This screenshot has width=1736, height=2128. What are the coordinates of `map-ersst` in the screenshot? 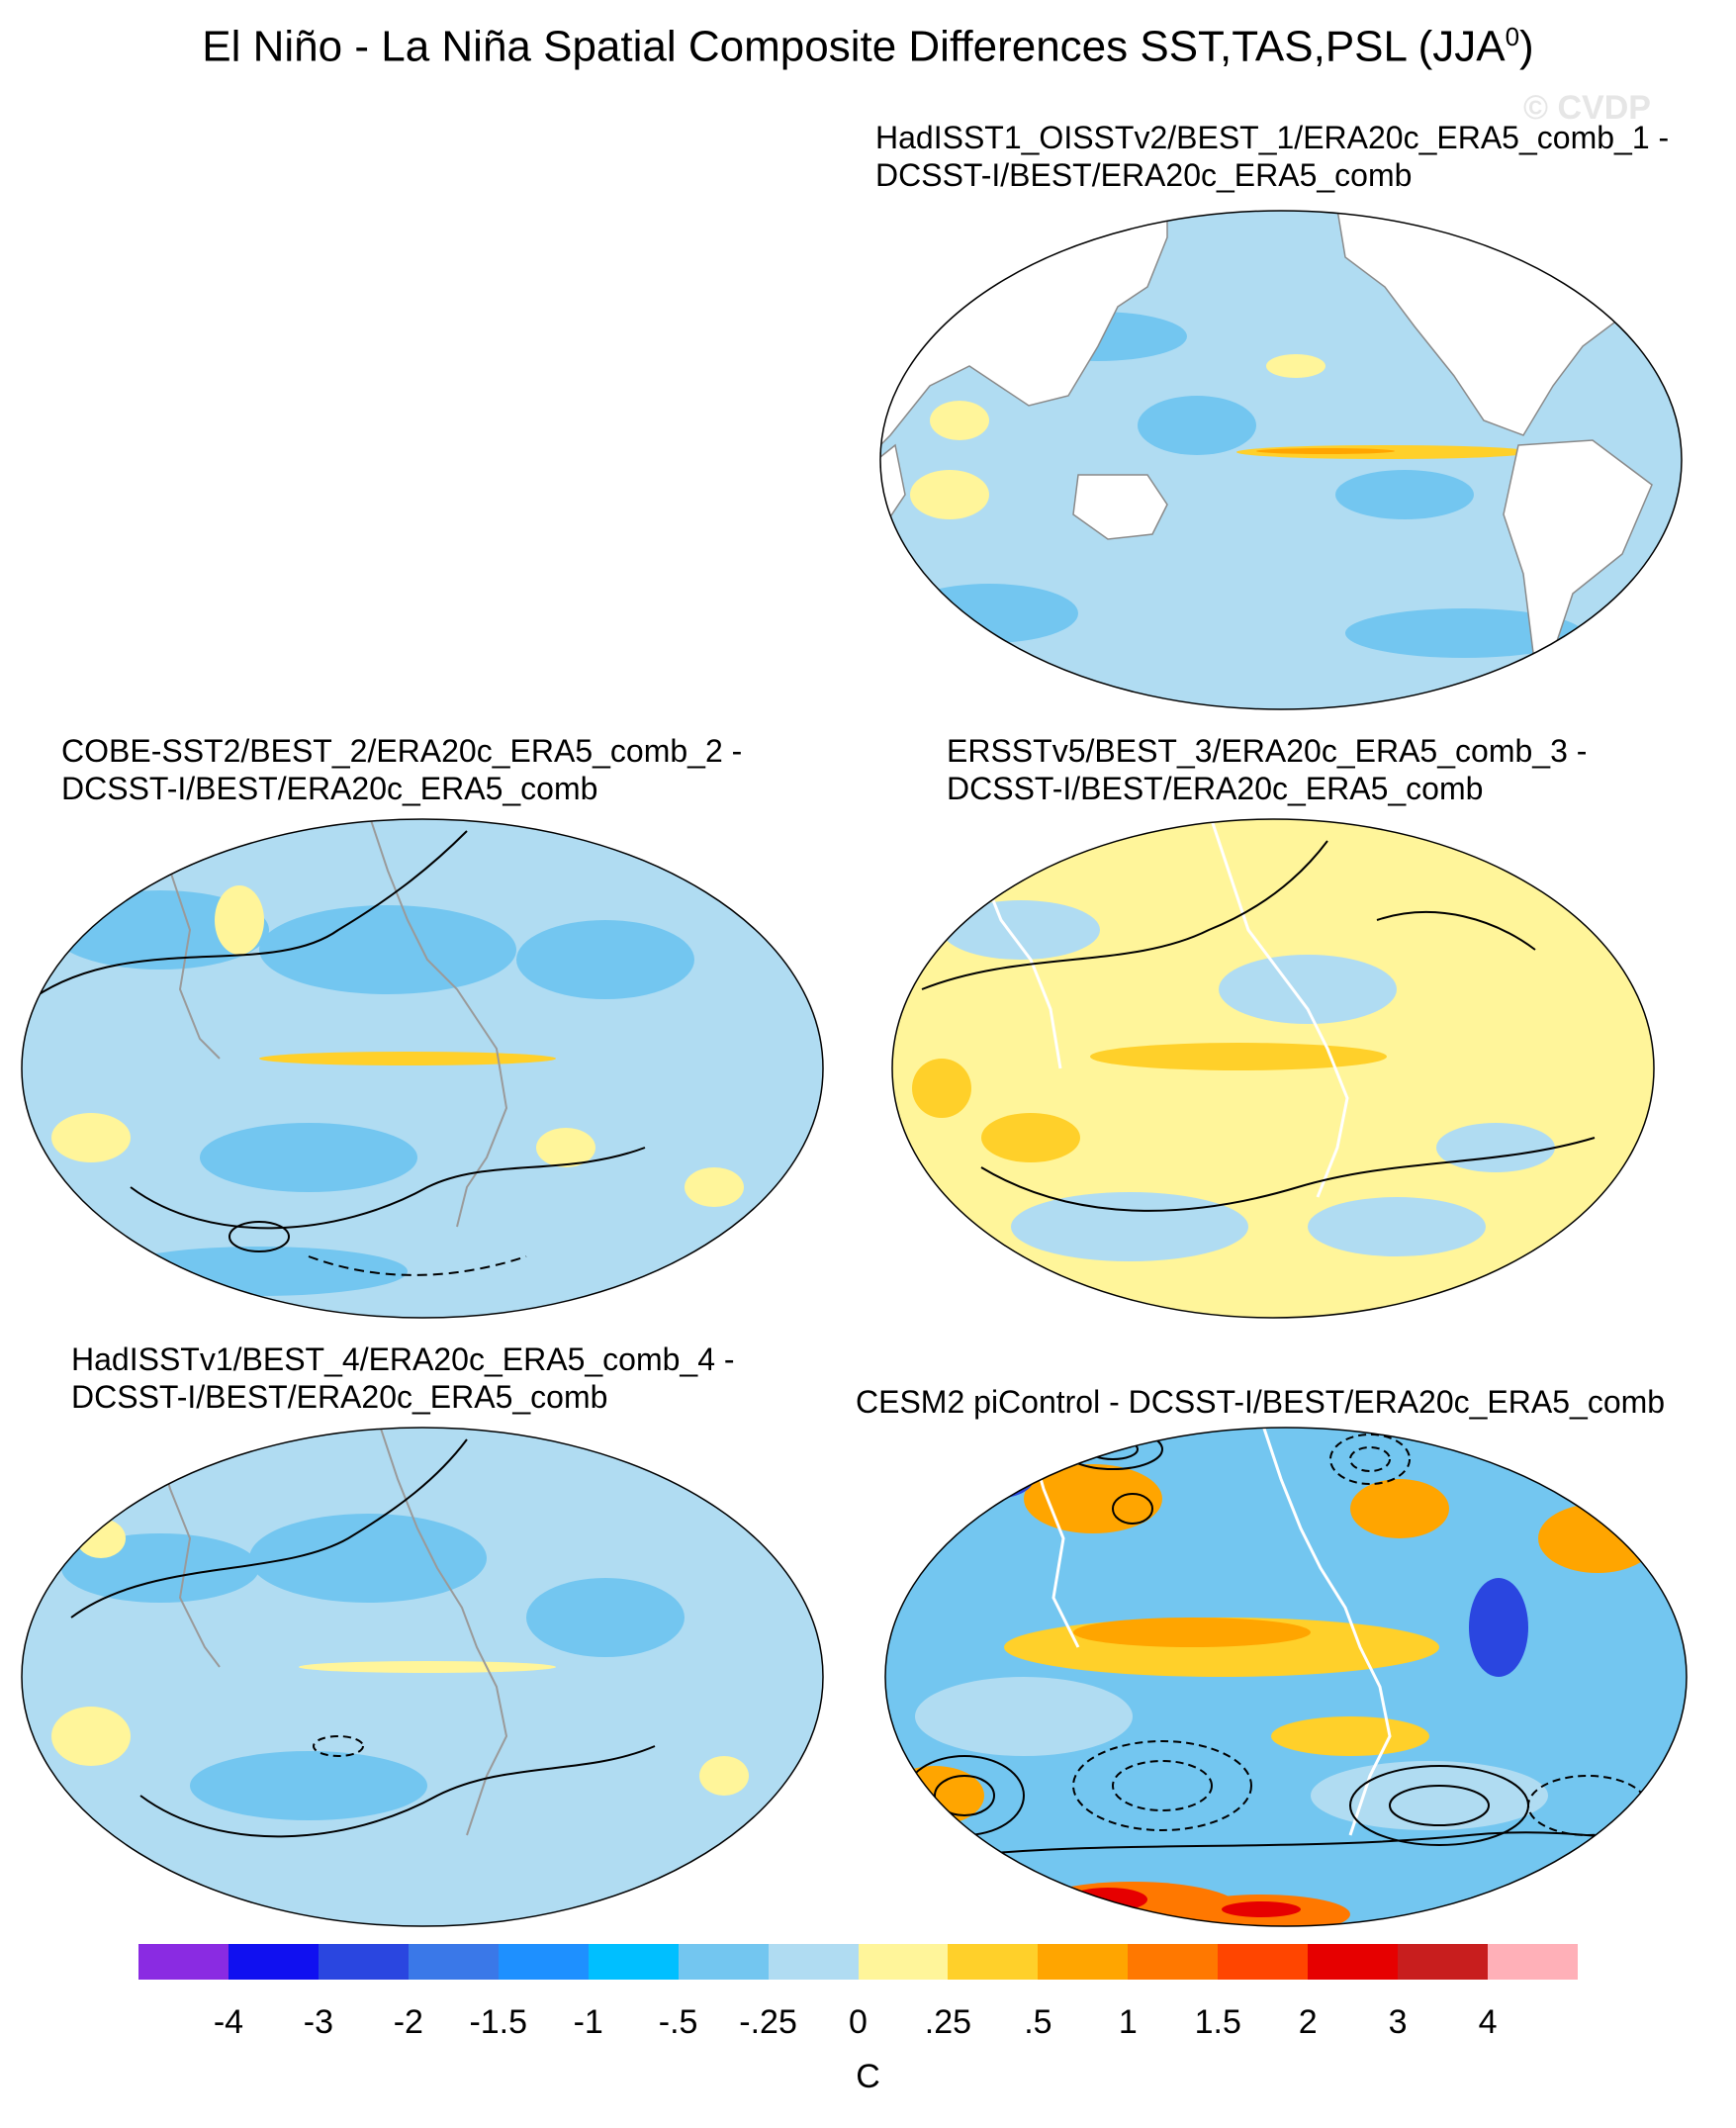 It's located at (1273, 1068).